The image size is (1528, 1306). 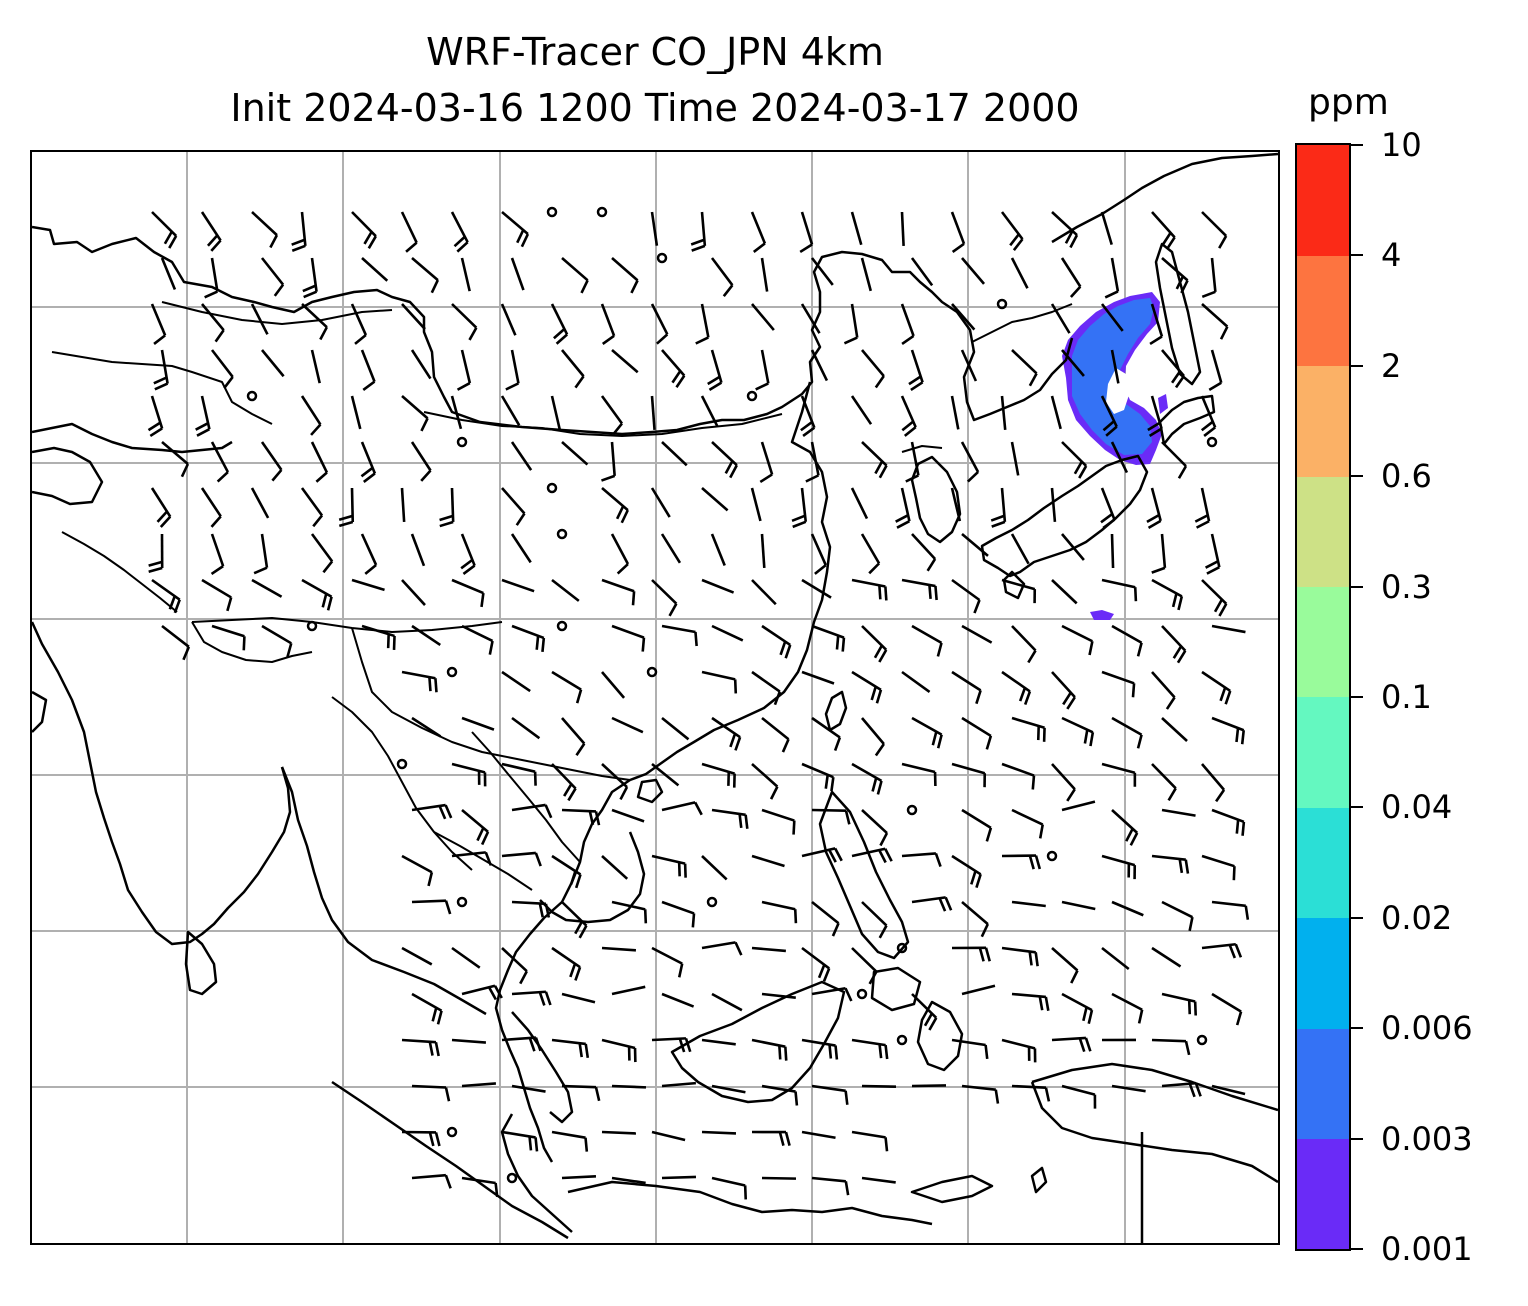 I want to click on colorbar-tick-label: 4, so click(x=1391, y=255).